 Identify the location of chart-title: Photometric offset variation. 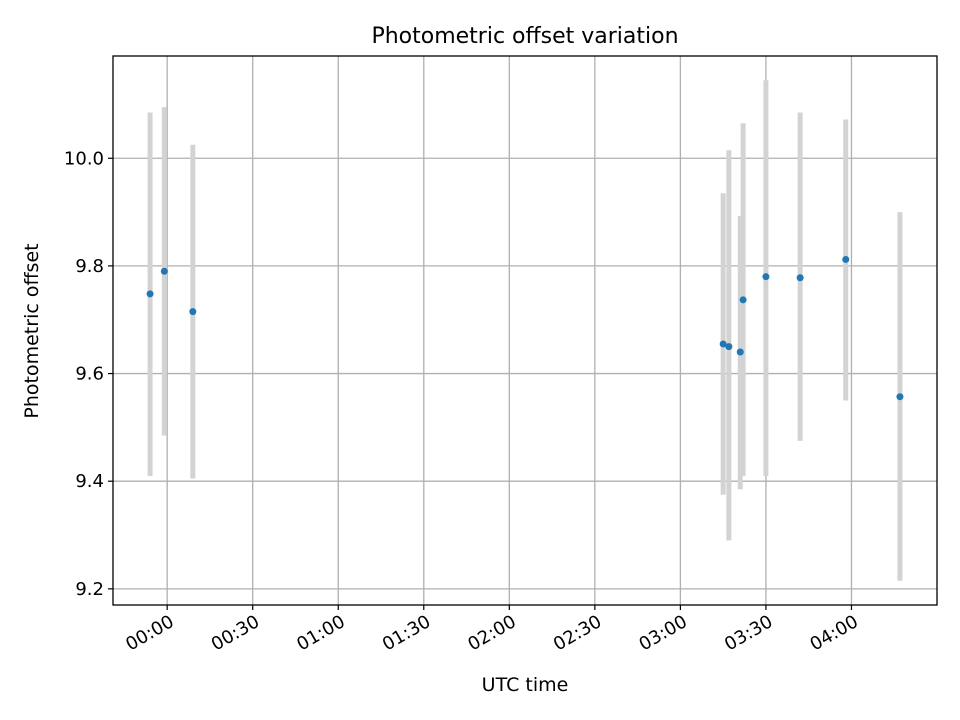
(524, 36).